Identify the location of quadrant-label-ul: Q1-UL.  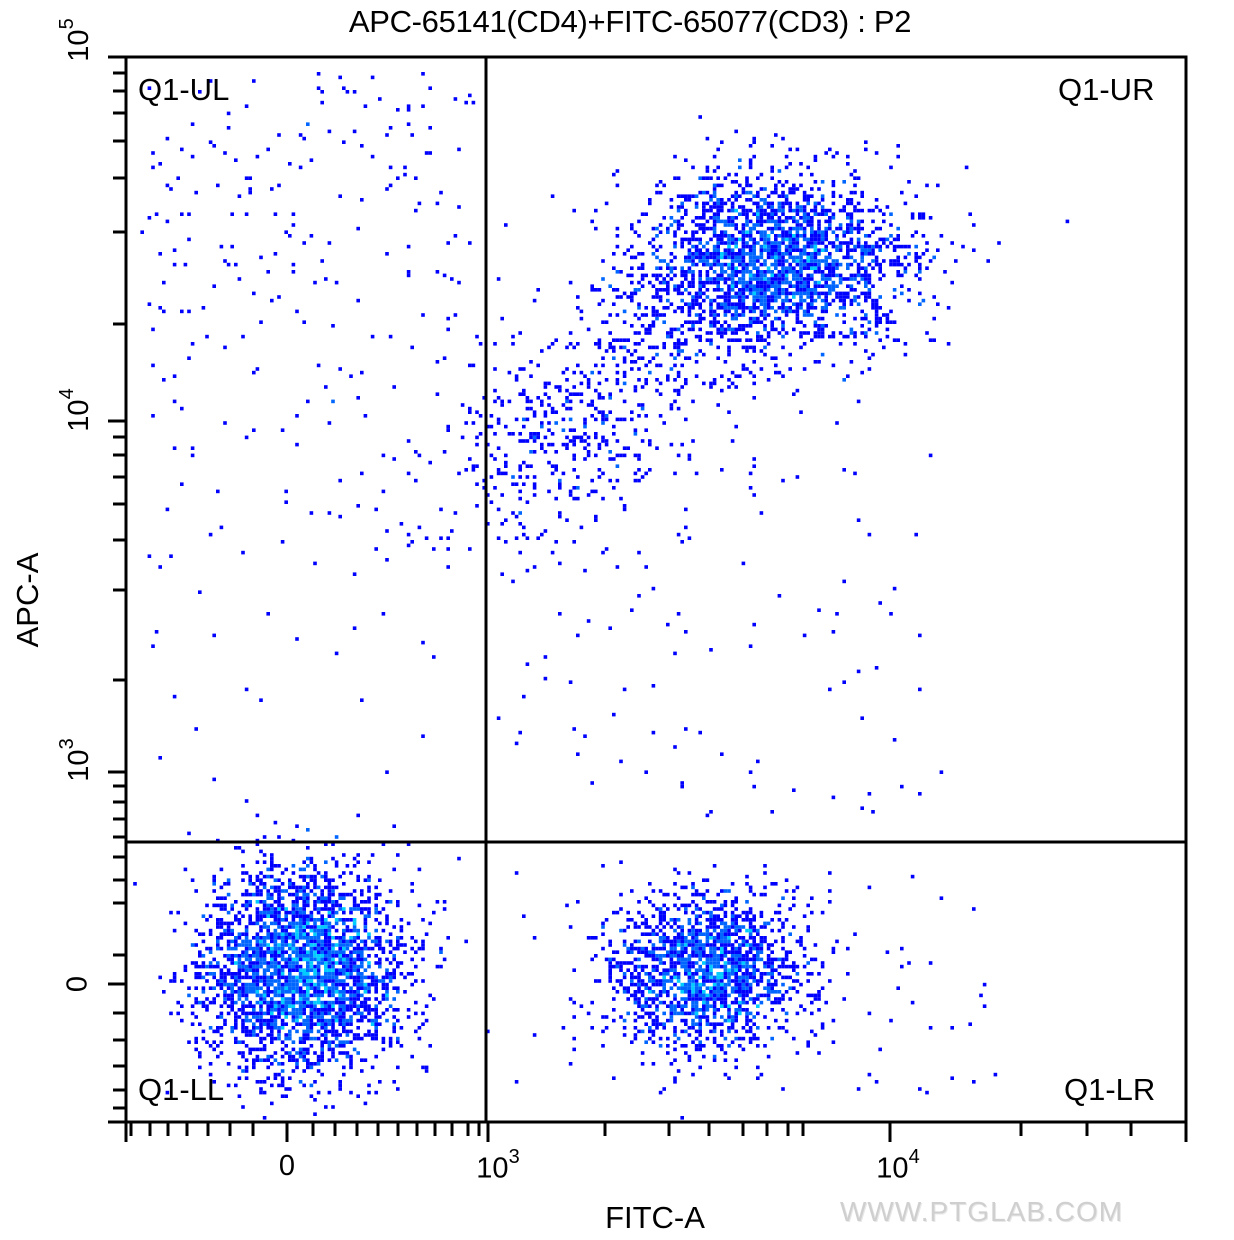
(184, 89).